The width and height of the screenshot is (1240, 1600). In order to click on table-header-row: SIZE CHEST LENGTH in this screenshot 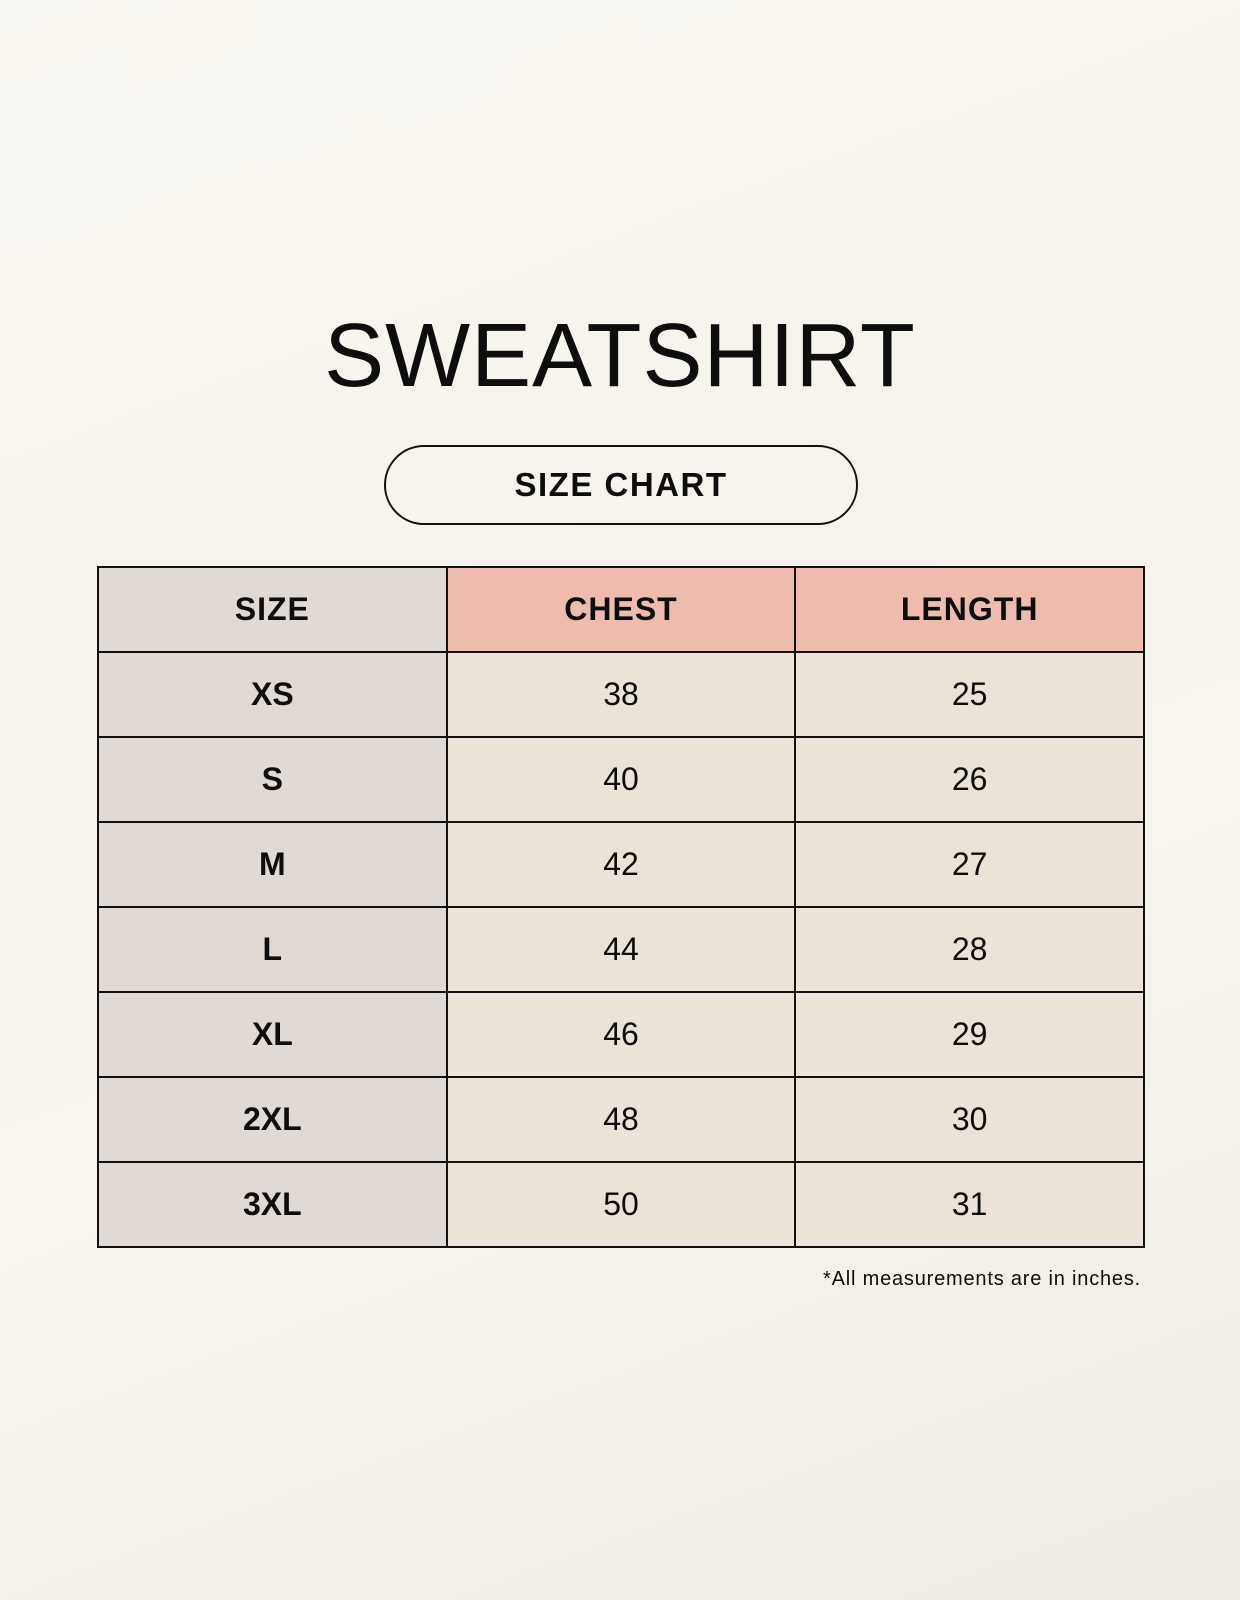, I will do `click(621, 609)`.